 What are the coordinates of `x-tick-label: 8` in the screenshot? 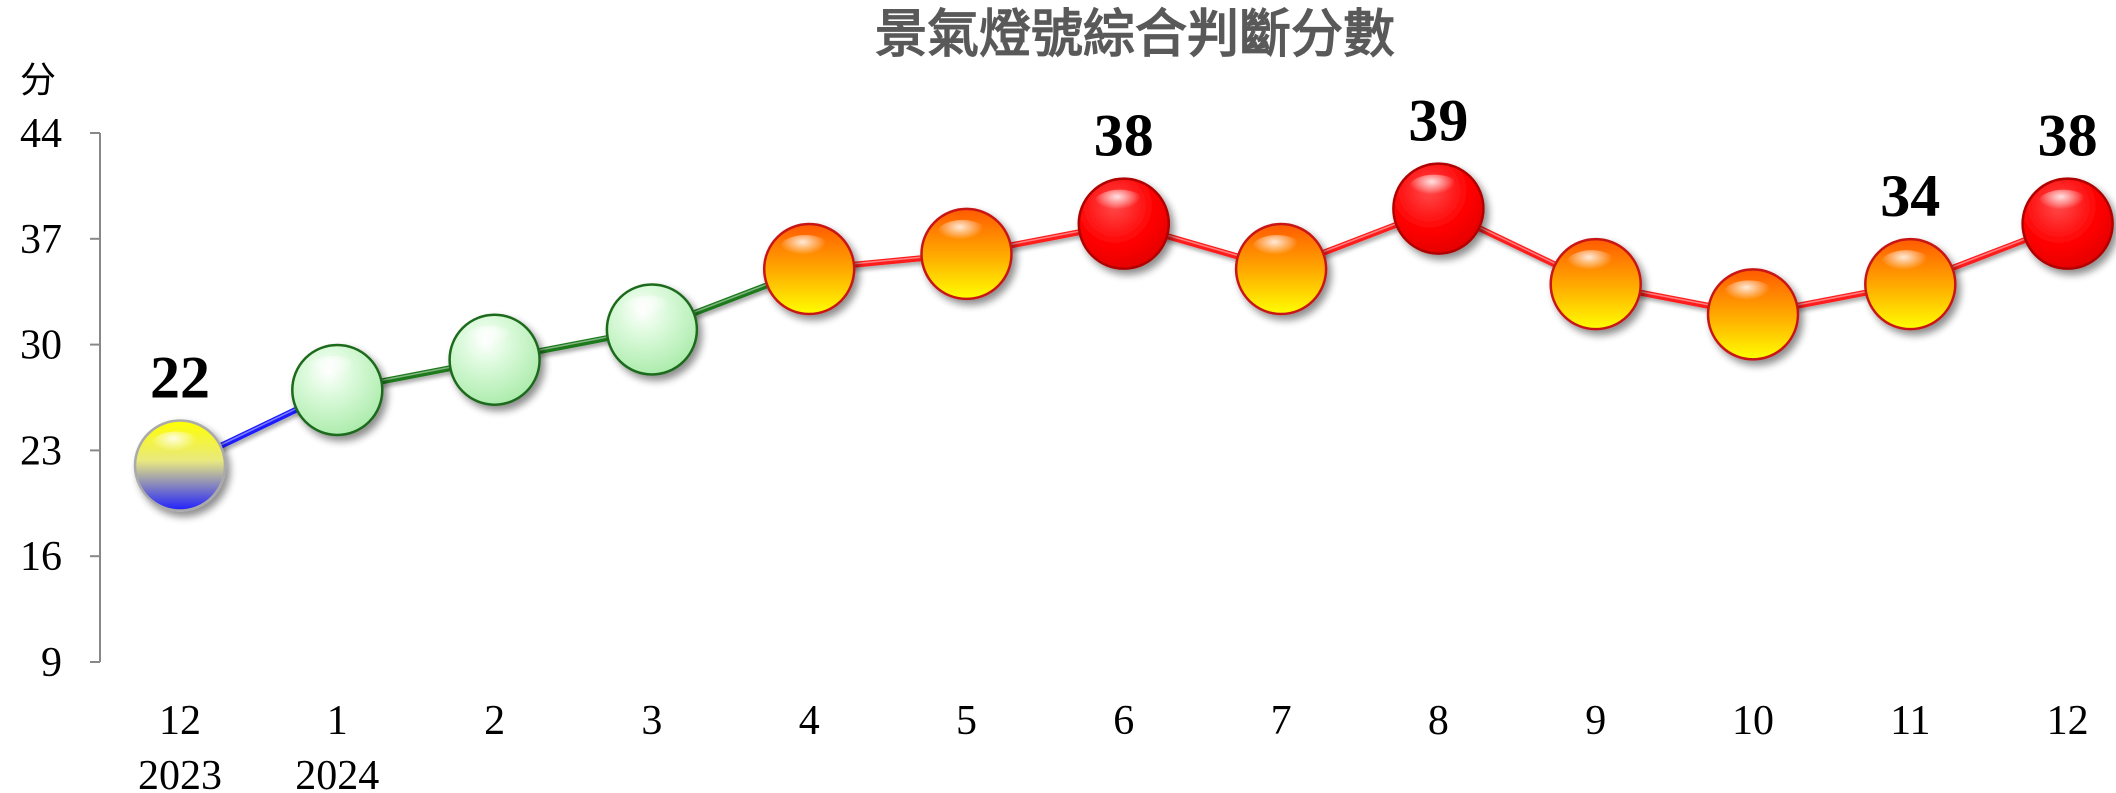 It's located at (1438, 721).